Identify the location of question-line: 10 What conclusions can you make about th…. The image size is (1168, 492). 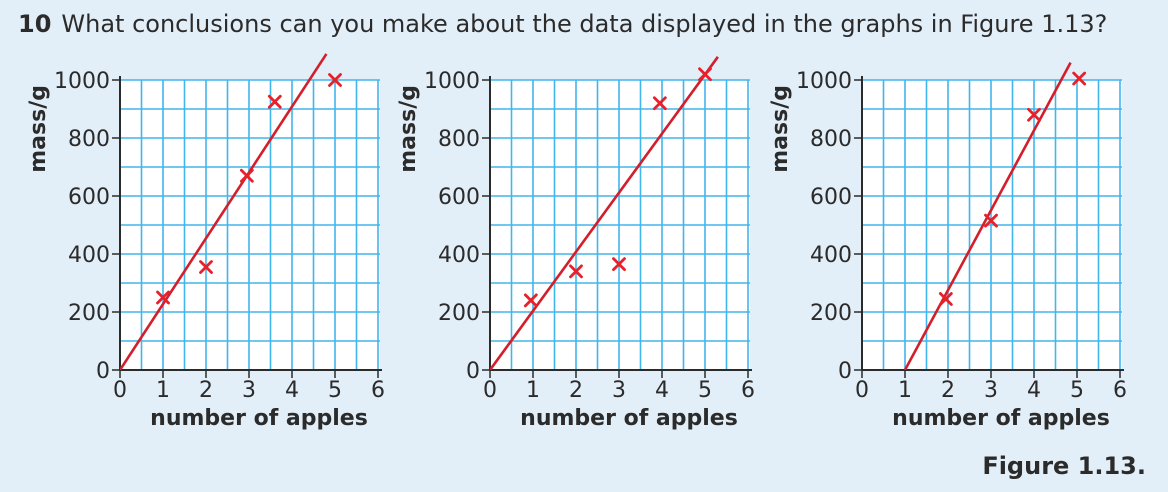
(562, 24).